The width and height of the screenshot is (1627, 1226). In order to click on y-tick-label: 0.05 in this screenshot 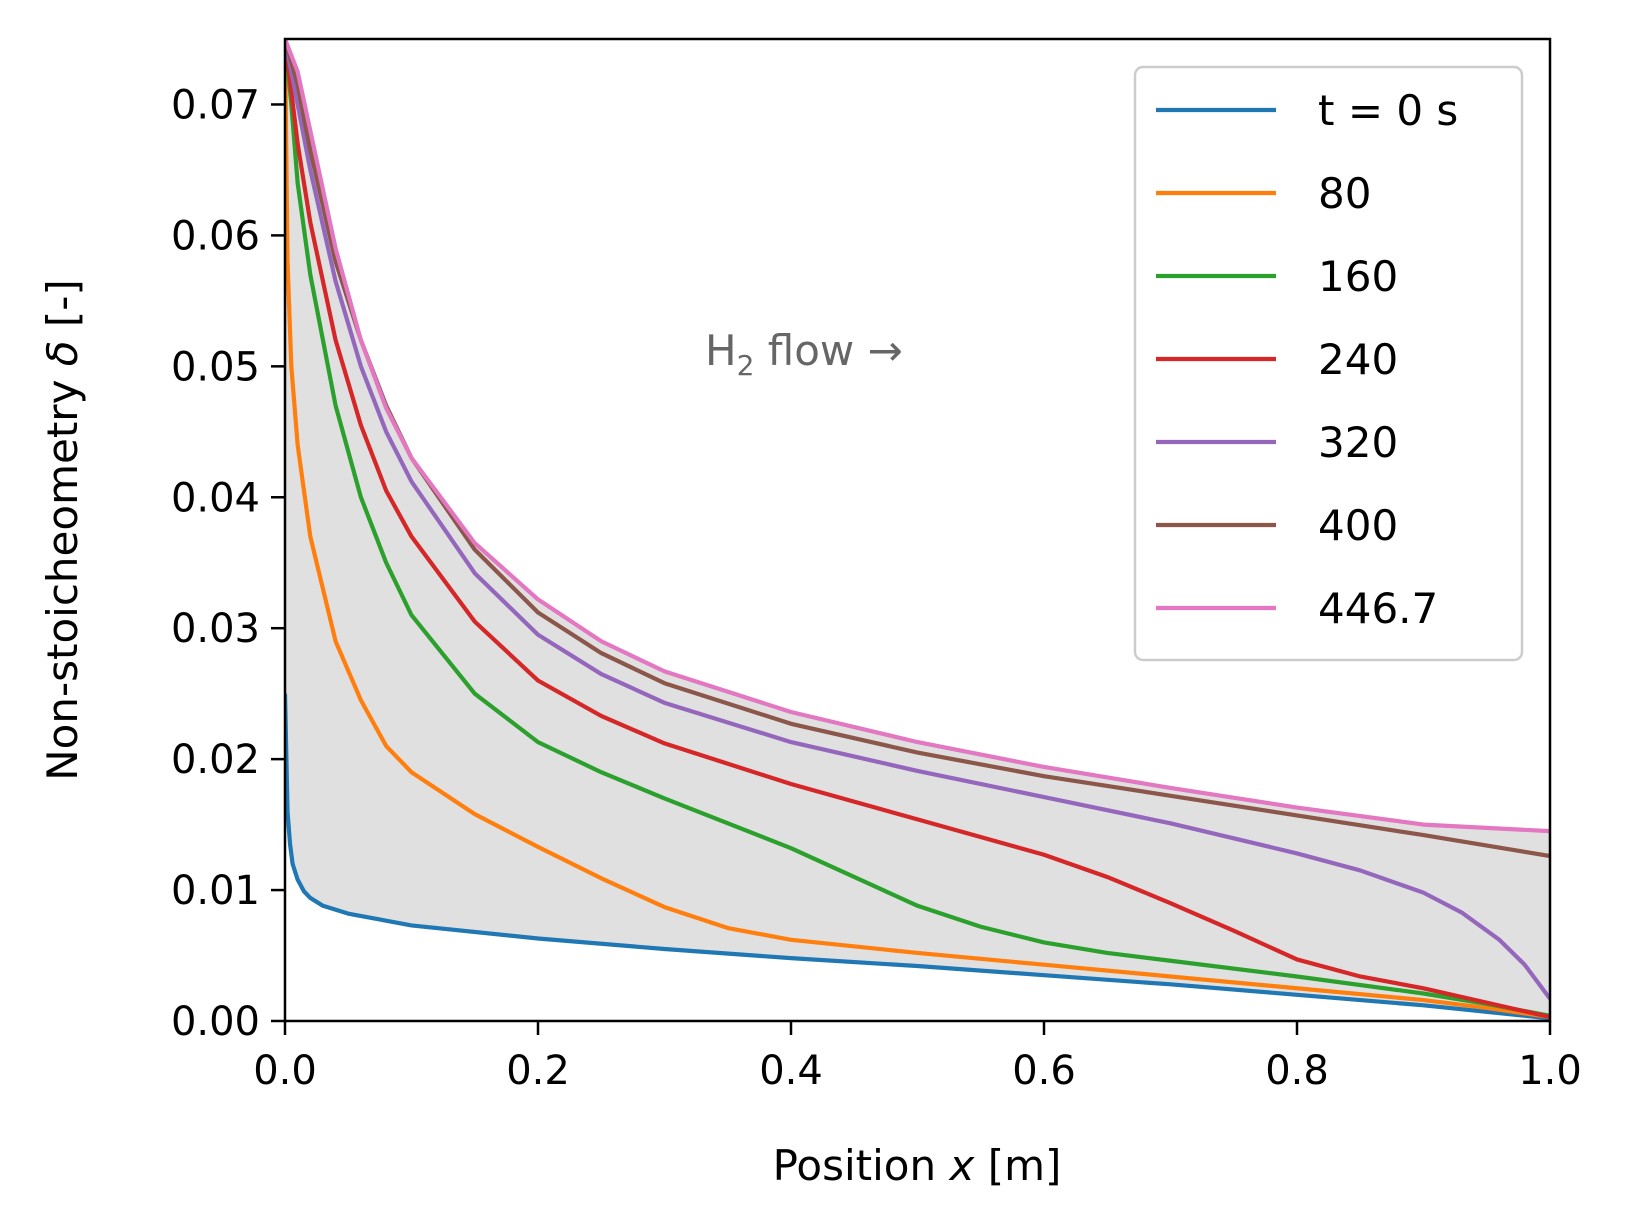, I will do `click(215, 367)`.